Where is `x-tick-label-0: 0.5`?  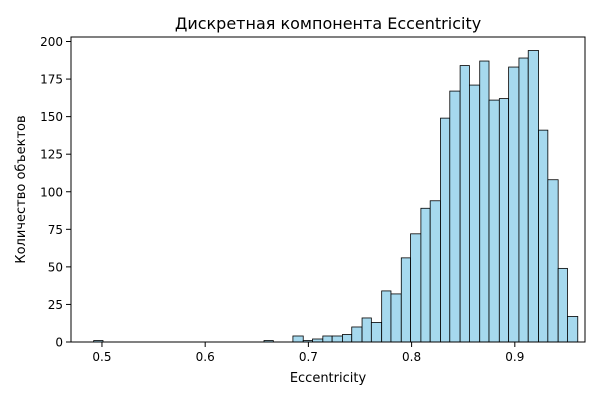 x-tick-label-0: 0.5 is located at coordinates (101, 357).